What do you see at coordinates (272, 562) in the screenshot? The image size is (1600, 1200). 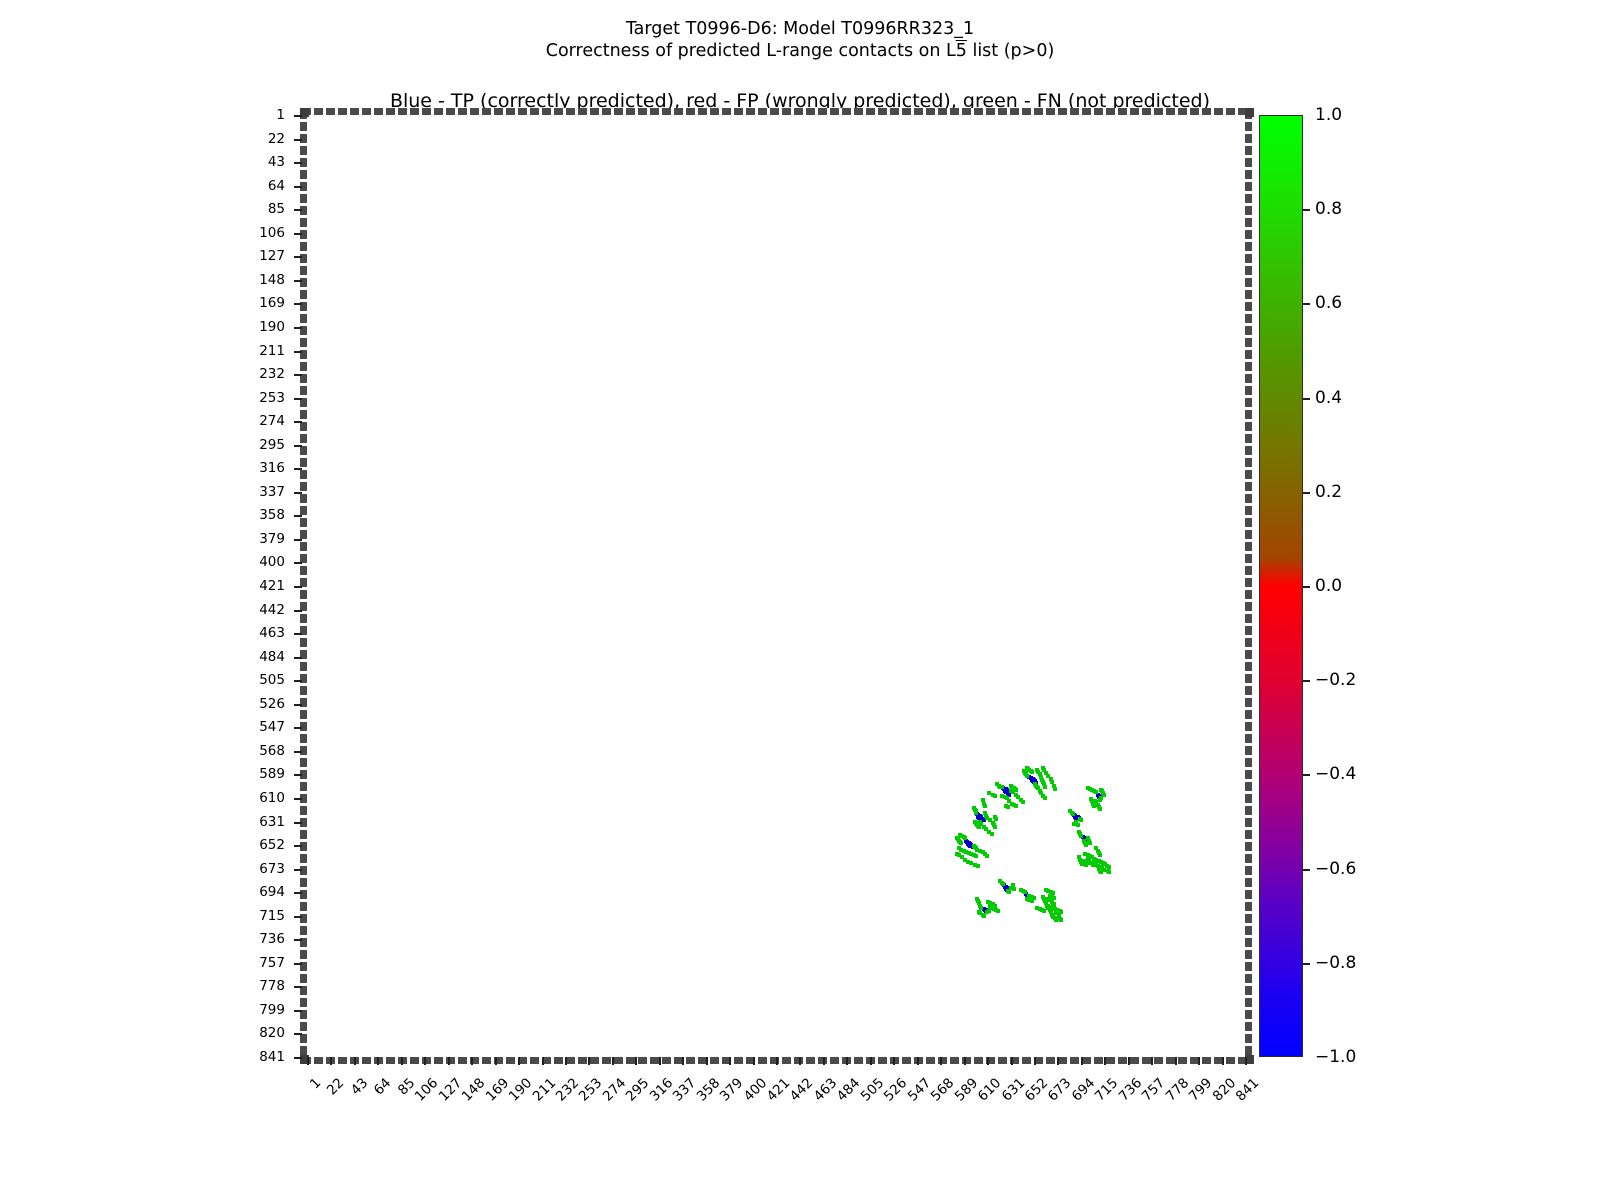 I see `y-tick-label: 400` at bounding box center [272, 562].